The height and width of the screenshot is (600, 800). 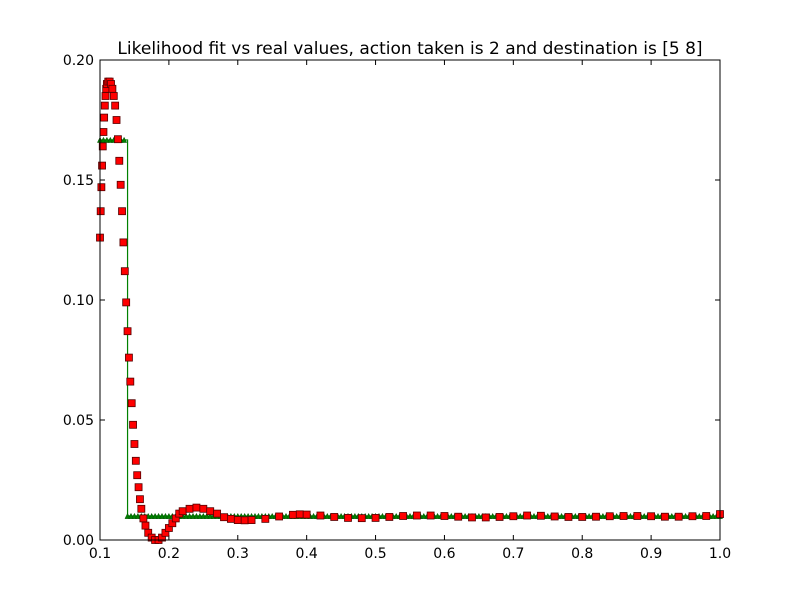 What do you see at coordinates (513, 554) in the screenshot?
I see `x-tick-label: 0.7` at bounding box center [513, 554].